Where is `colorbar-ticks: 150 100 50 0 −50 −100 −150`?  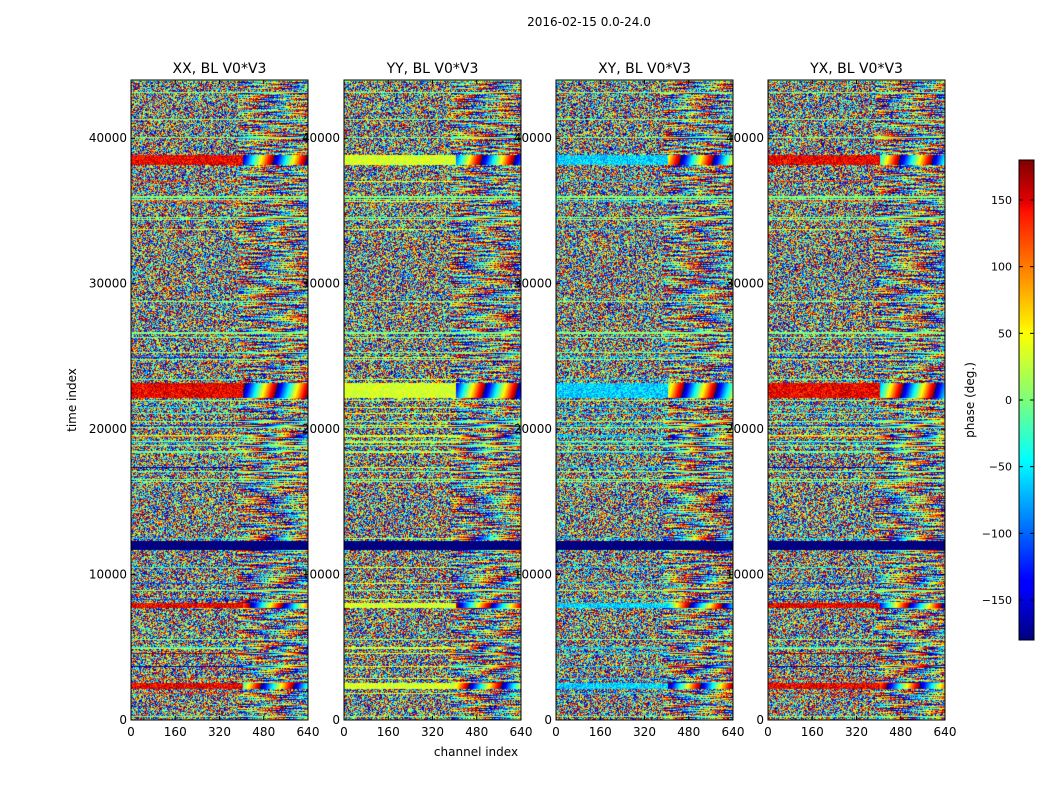
colorbar-ticks: 150 100 50 0 −50 −100 −150 is located at coordinates (1008, 400).